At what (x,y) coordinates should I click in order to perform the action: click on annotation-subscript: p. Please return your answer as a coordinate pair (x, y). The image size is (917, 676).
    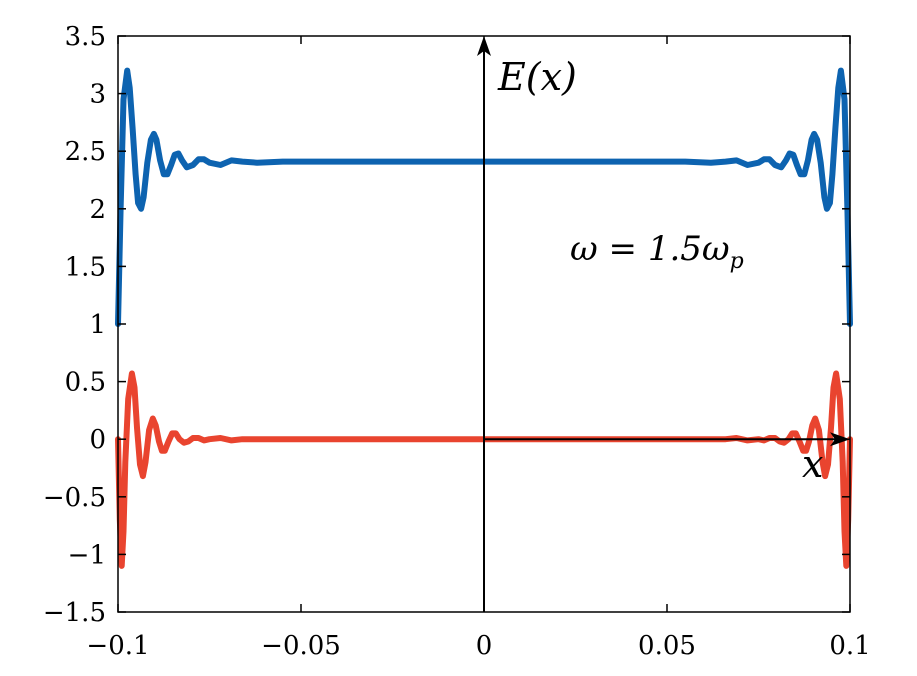
    Looking at the image, I should click on (737, 261).